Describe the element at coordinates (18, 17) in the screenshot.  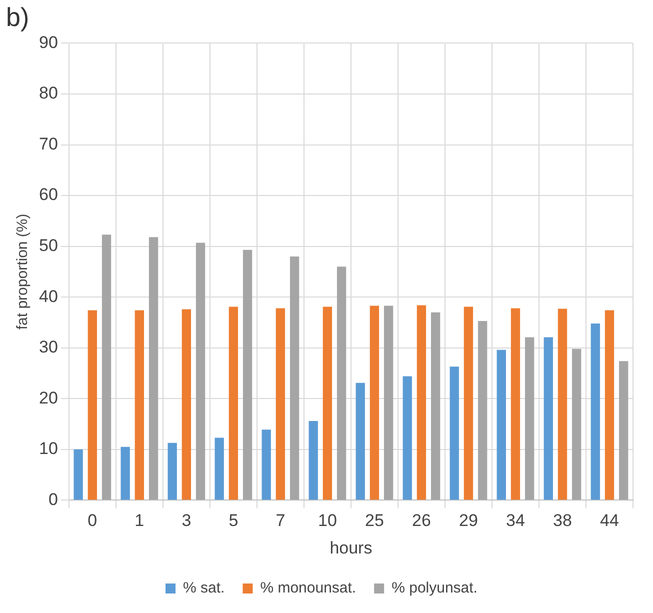
I see `text: b)` at that location.